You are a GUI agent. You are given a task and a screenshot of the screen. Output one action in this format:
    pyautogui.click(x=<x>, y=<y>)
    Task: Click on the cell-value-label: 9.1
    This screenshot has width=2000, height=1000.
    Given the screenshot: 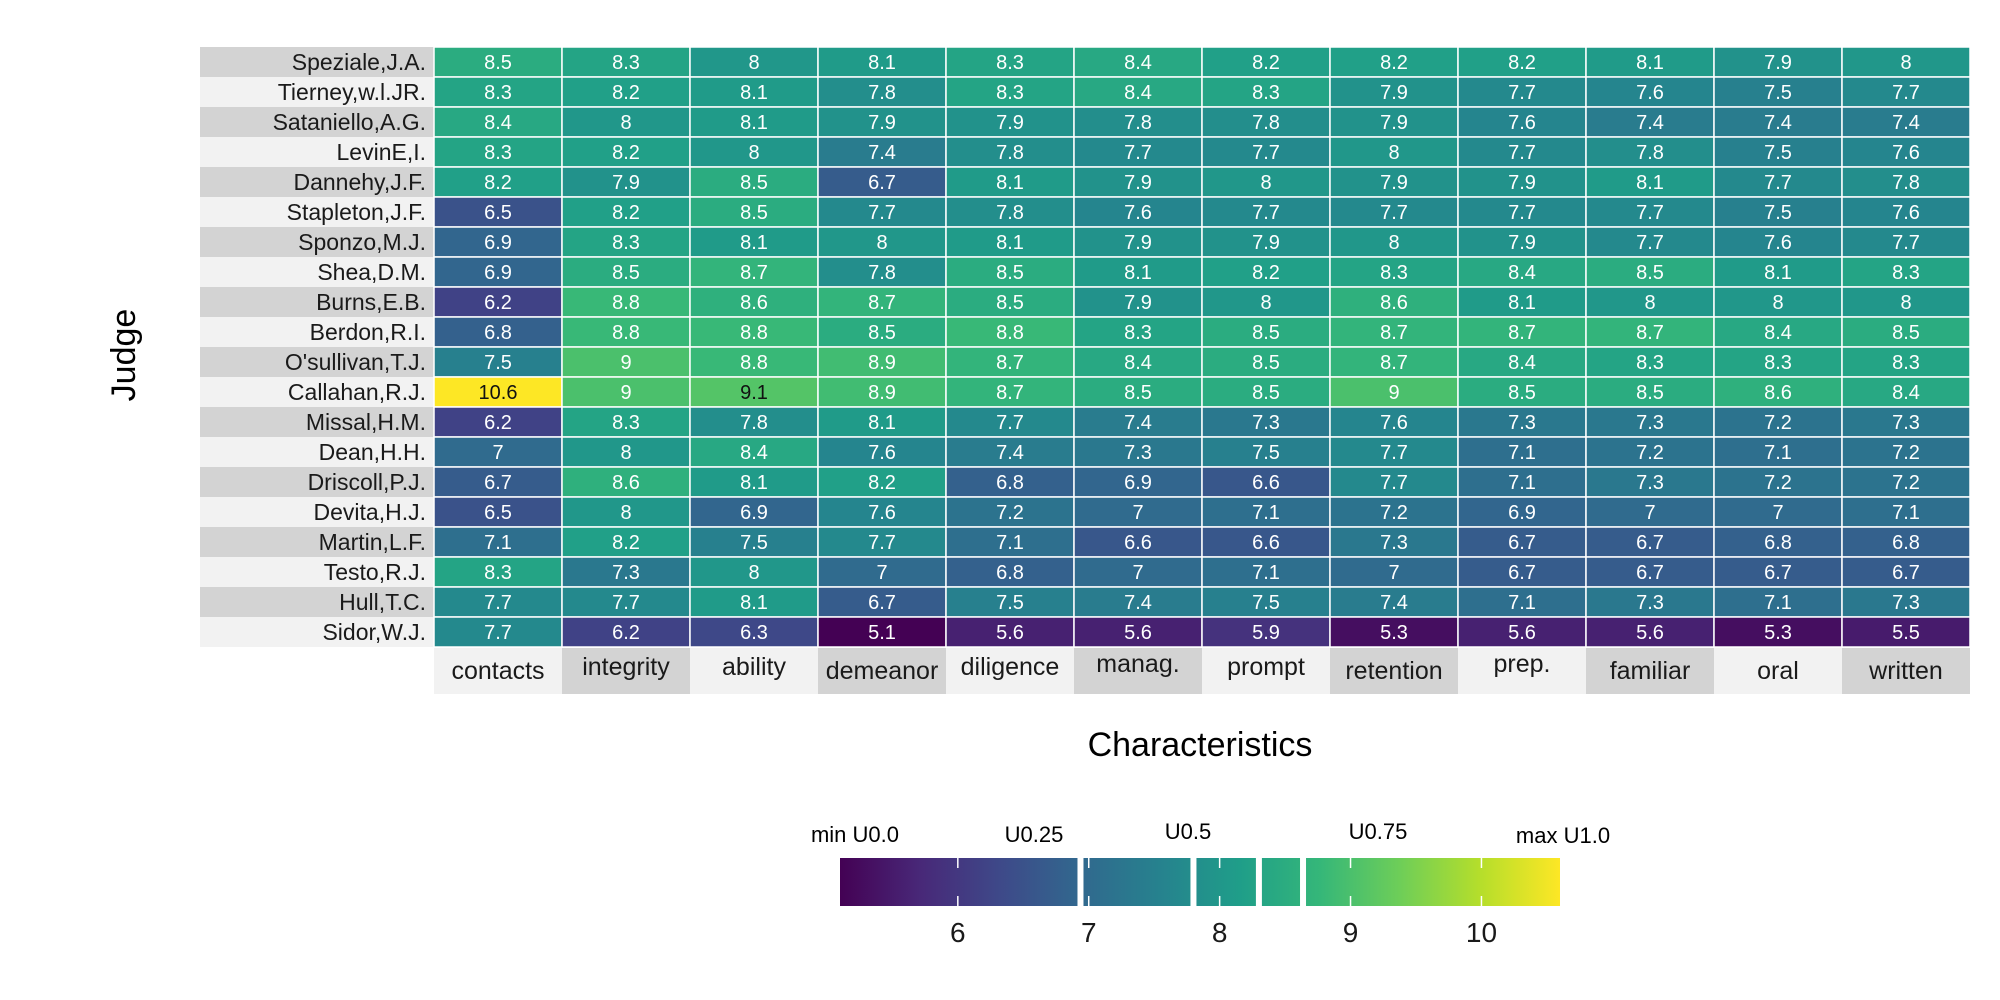 What is the action you would take?
    pyautogui.click(x=754, y=393)
    